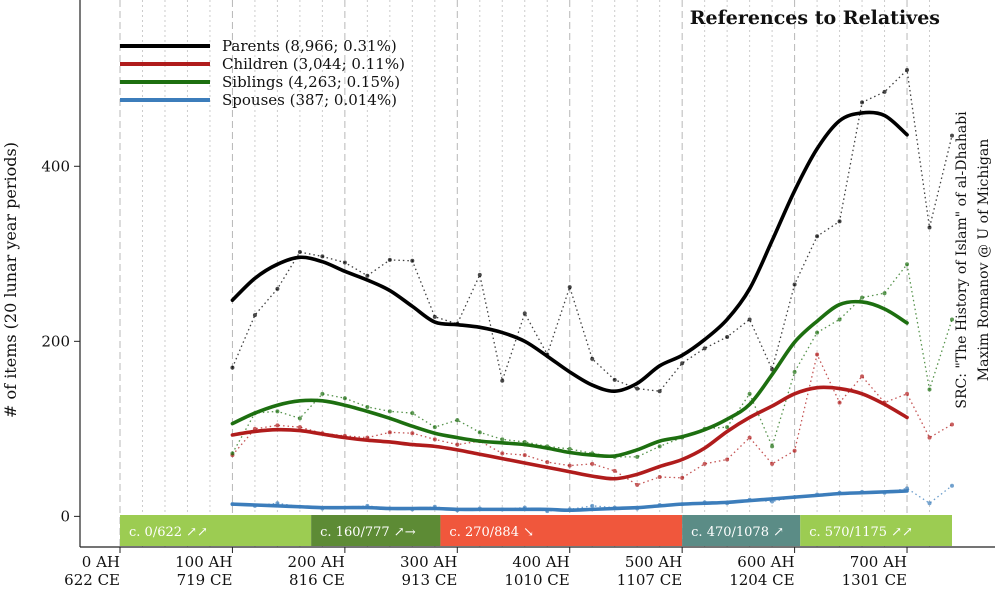 Image resolution: width=1000 pixels, height=594 pixels. Describe the element at coordinates (653, 562) in the screenshot. I see `x-tick-label-ah: 500 AH` at that location.